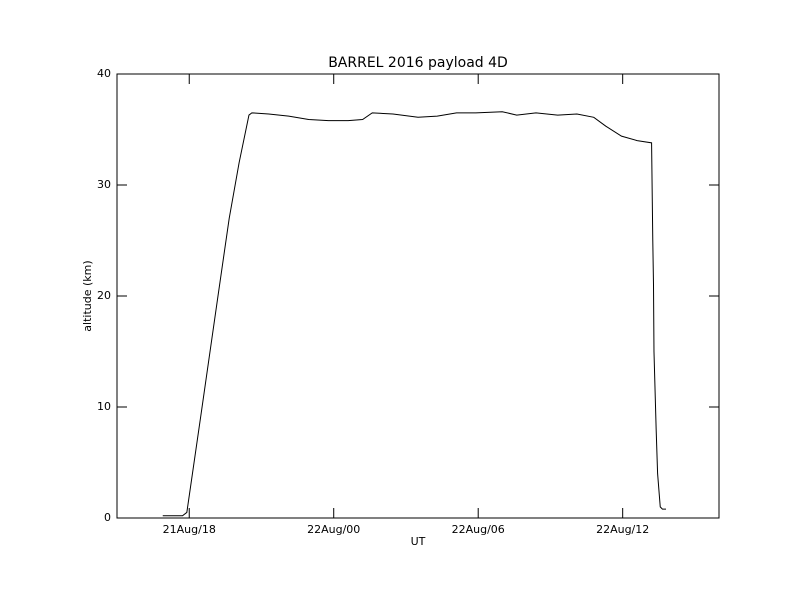  What do you see at coordinates (333, 529) in the screenshot?
I see `x-tick-label: 22Aug/00` at bounding box center [333, 529].